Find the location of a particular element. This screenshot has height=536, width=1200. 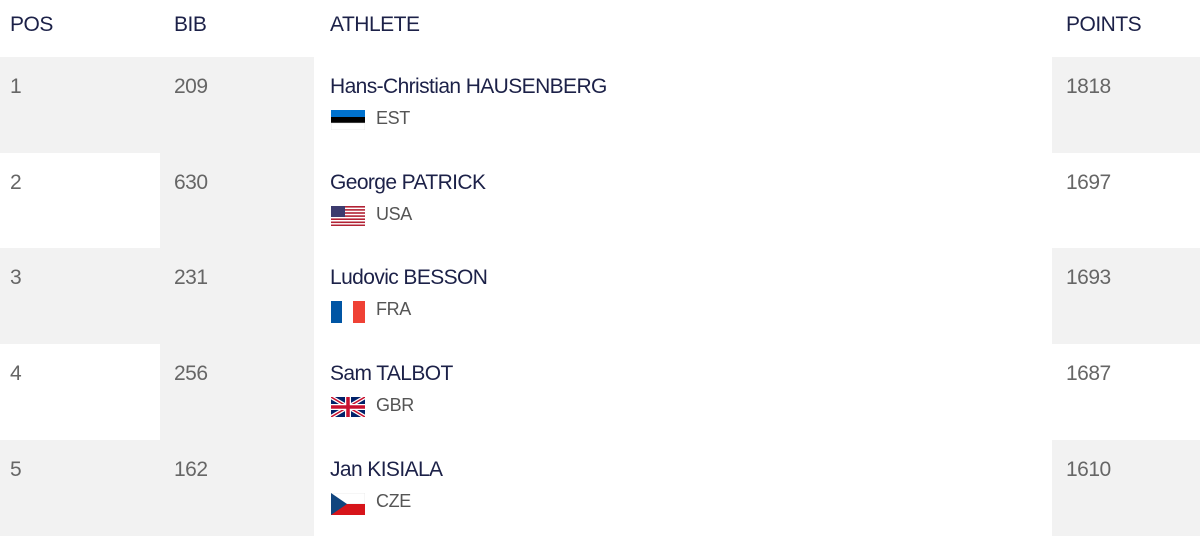

bib: 209 is located at coordinates (191, 86).